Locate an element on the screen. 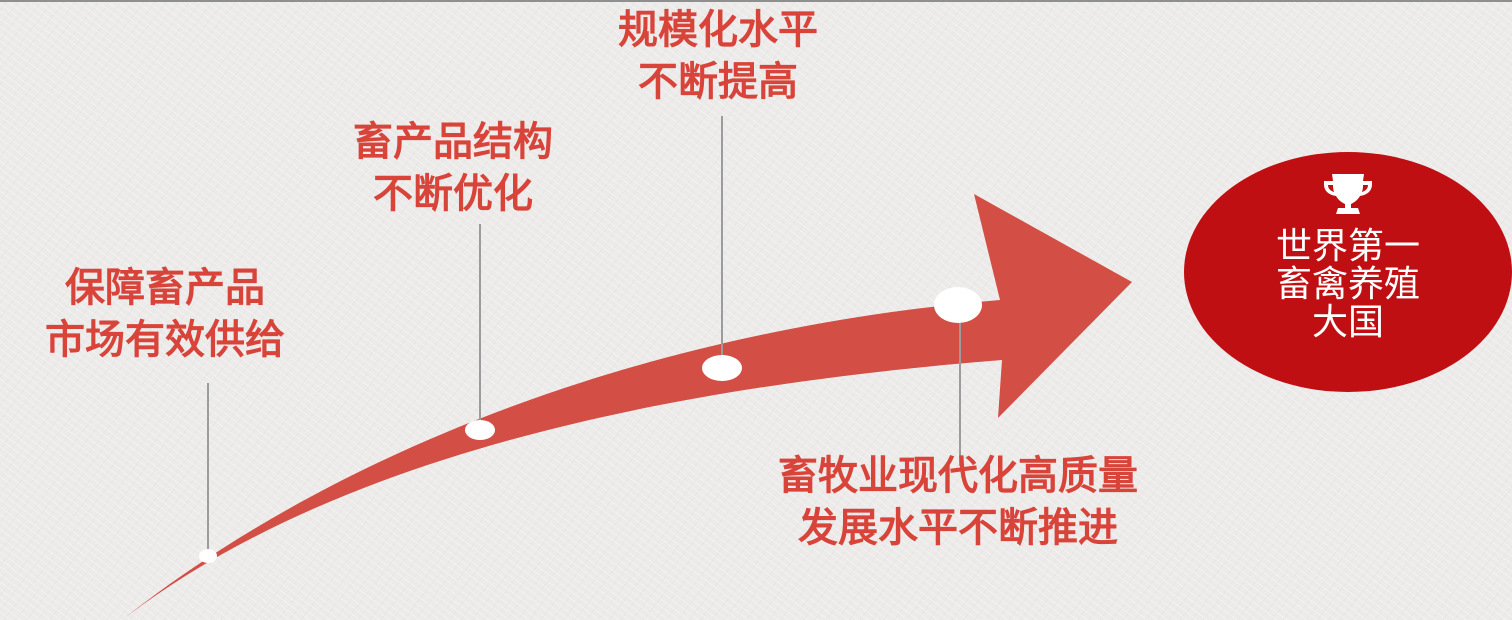  goal-text: 世界第一 畜禽养殖 大国 is located at coordinates (1348, 285).